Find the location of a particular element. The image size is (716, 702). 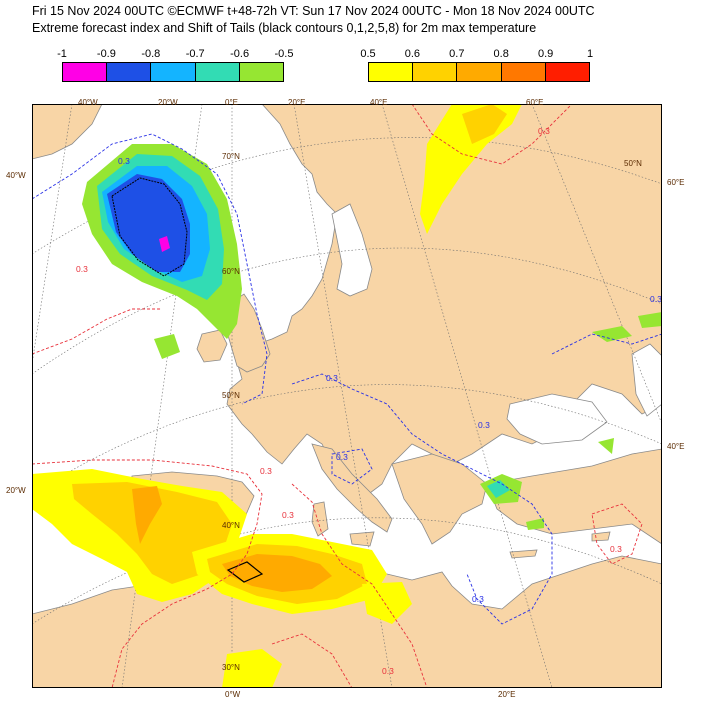

lon-label-right: 60°E is located at coordinates (676, 182).